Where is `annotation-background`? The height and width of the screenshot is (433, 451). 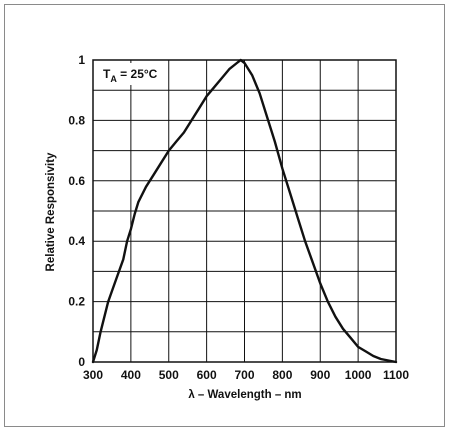 annotation-background is located at coordinates (132, 74).